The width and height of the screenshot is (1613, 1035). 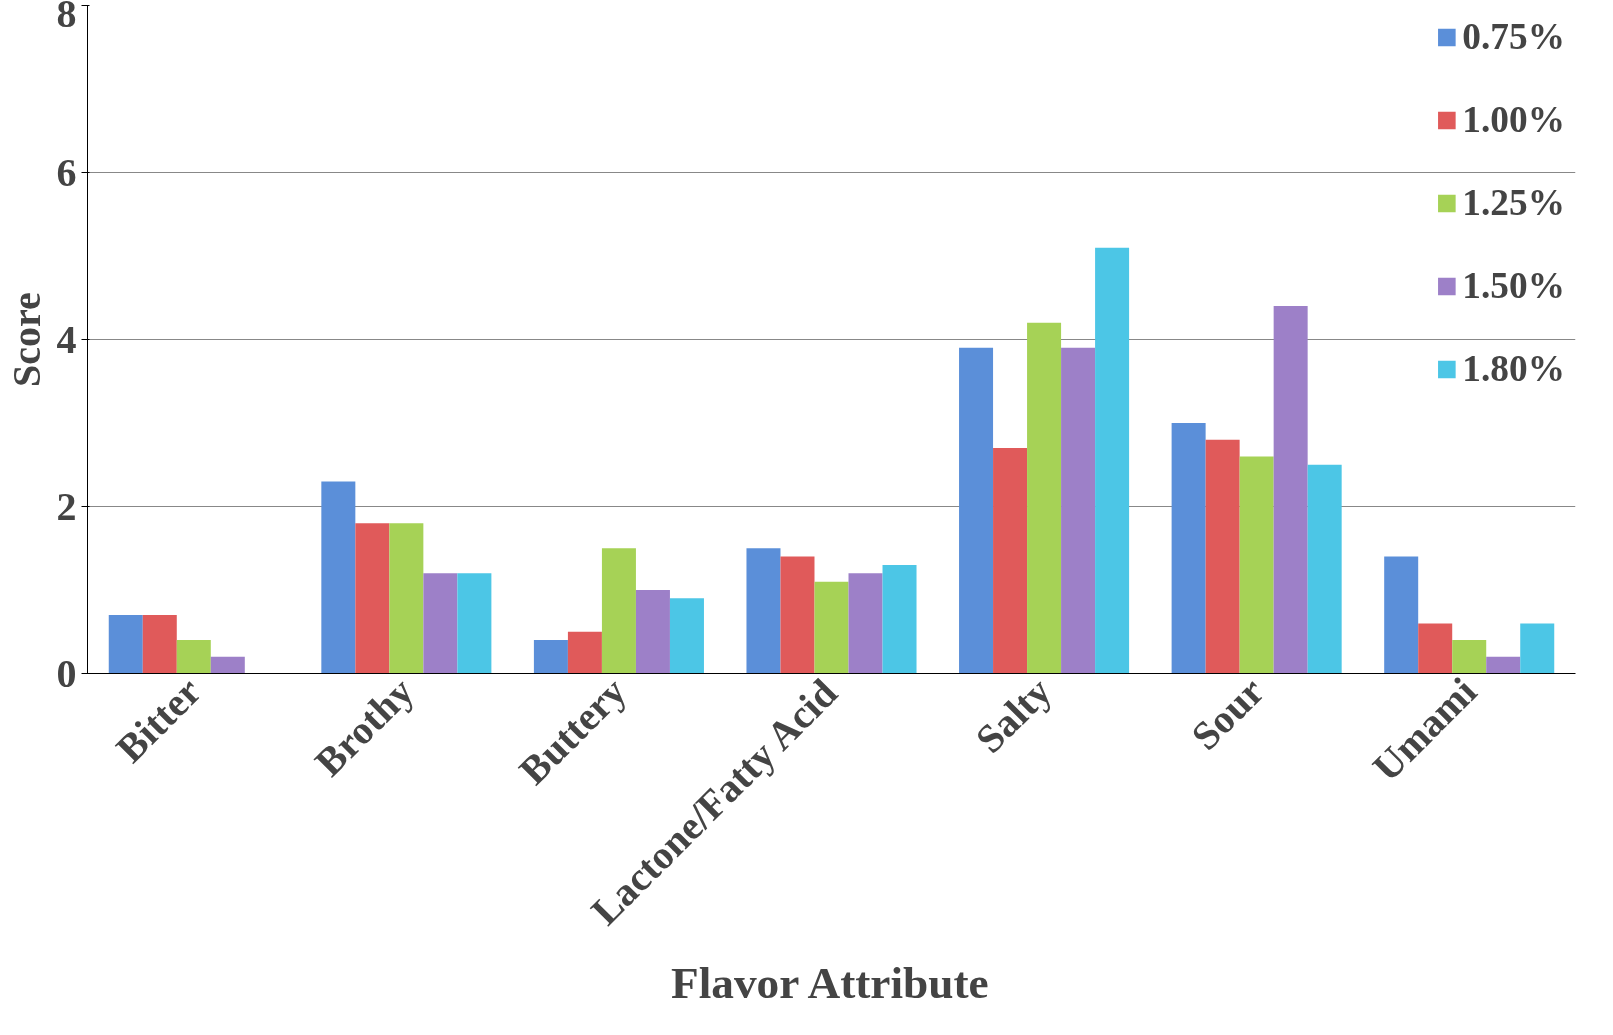 I want to click on x-axis-title: Flavor Attribute, so click(x=830, y=982).